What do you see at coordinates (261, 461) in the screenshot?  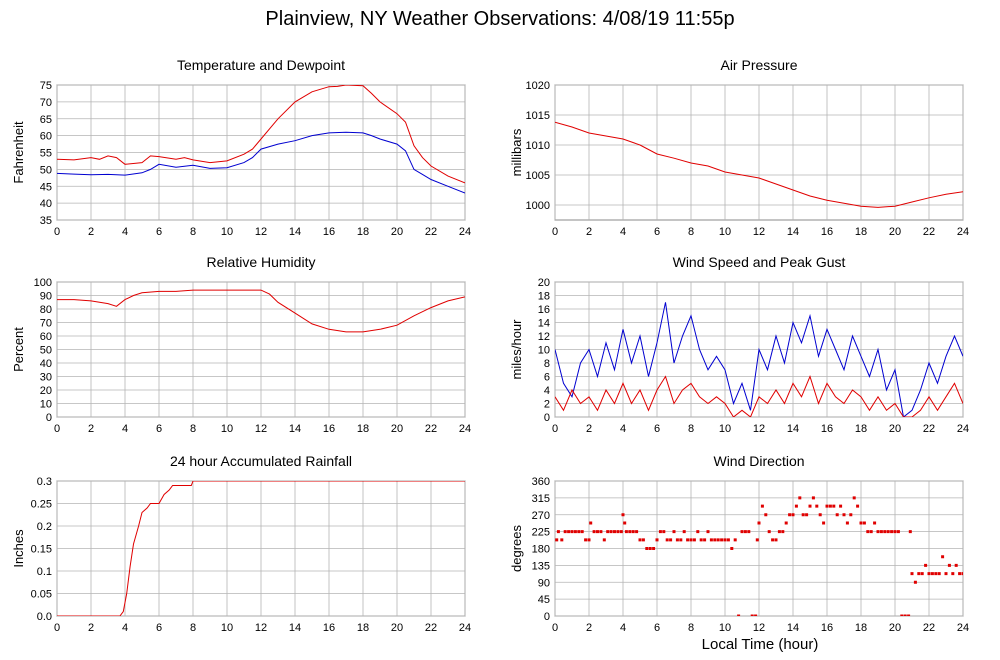 I see `chart-title: 24 hour Accumulated Rainfall` at bounding box center [261, 461].